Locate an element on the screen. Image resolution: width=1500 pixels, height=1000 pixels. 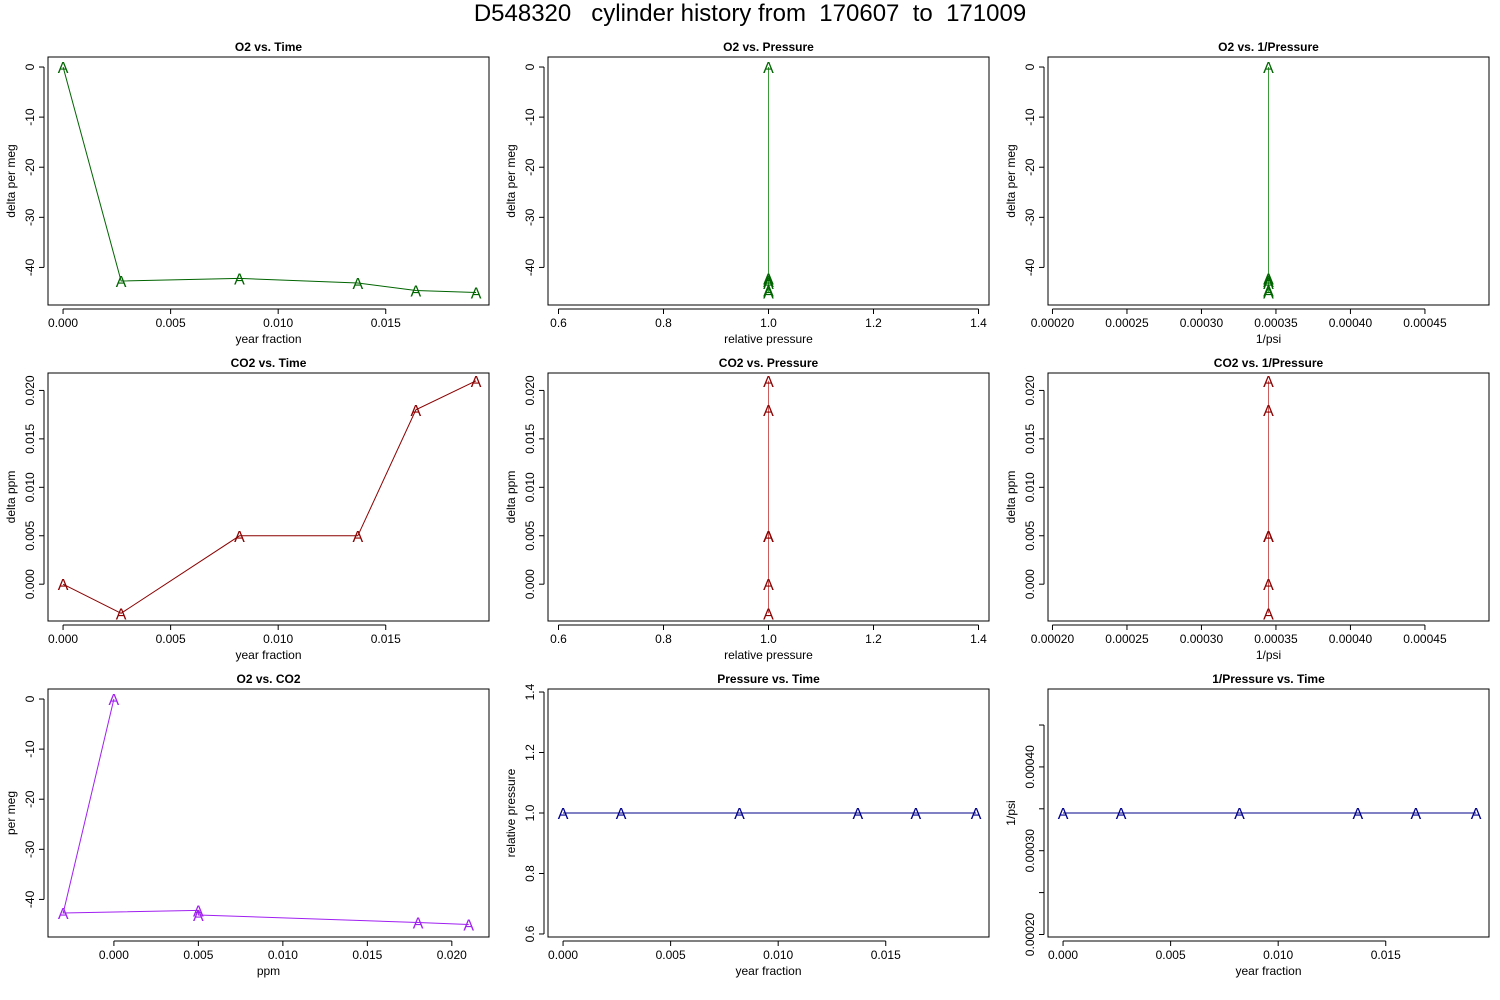
x-tick-label: 0.00045 is located at coordinates (1425, 323).